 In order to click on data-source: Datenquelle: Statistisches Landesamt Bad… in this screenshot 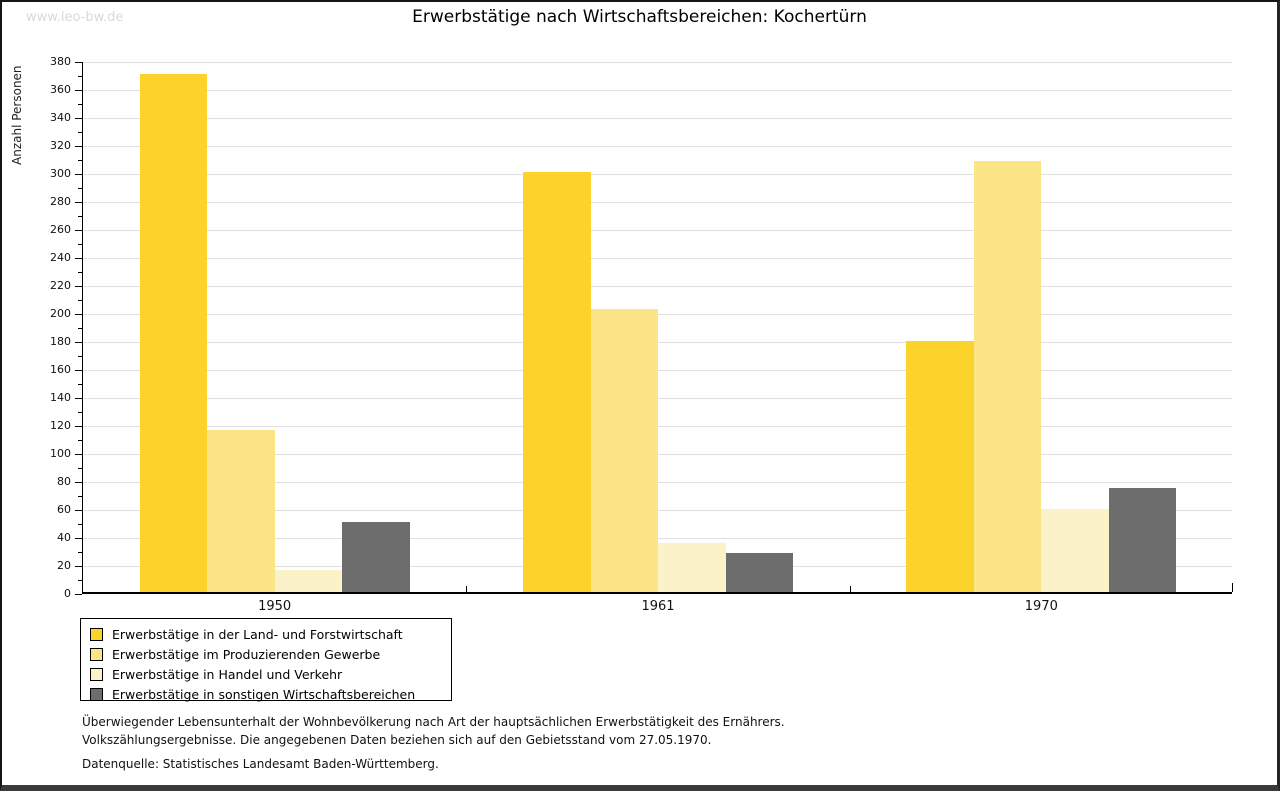, I will do `click(260, 764)`.